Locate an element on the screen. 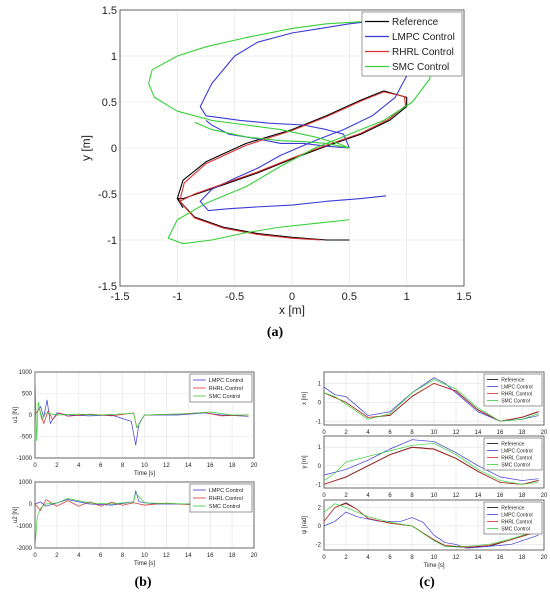 The image size is (550, 599). y-tick-label: -1.5 is located at coordinates (107, 287).